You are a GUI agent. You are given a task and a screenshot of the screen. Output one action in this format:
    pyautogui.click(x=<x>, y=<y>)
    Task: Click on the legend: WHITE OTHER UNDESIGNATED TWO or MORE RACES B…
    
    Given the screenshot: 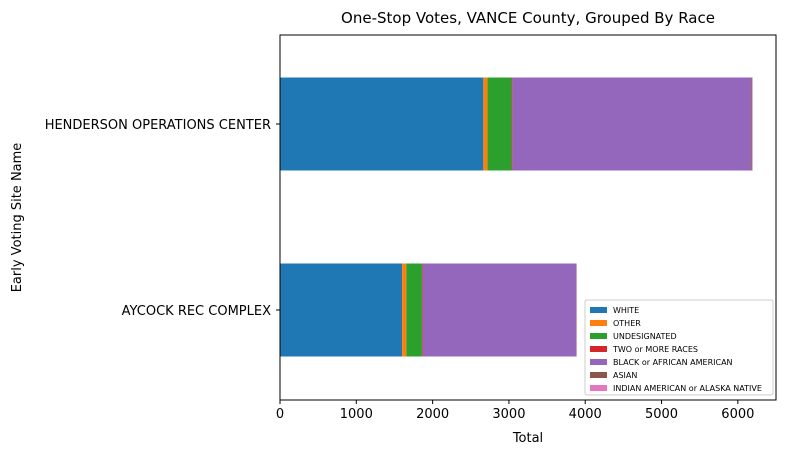 What is the action you would take?
    pyautogui.click(x=679, y=347)
    